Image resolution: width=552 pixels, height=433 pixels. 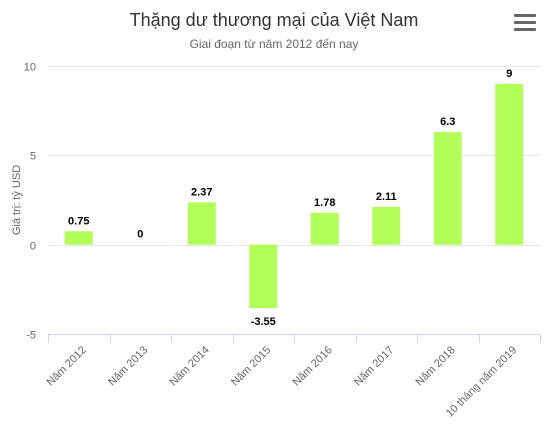 What do you see at coordinates (30, 68) in the screenshot?
I see `y-tick-label: 10` at bounding box center [30, 68].